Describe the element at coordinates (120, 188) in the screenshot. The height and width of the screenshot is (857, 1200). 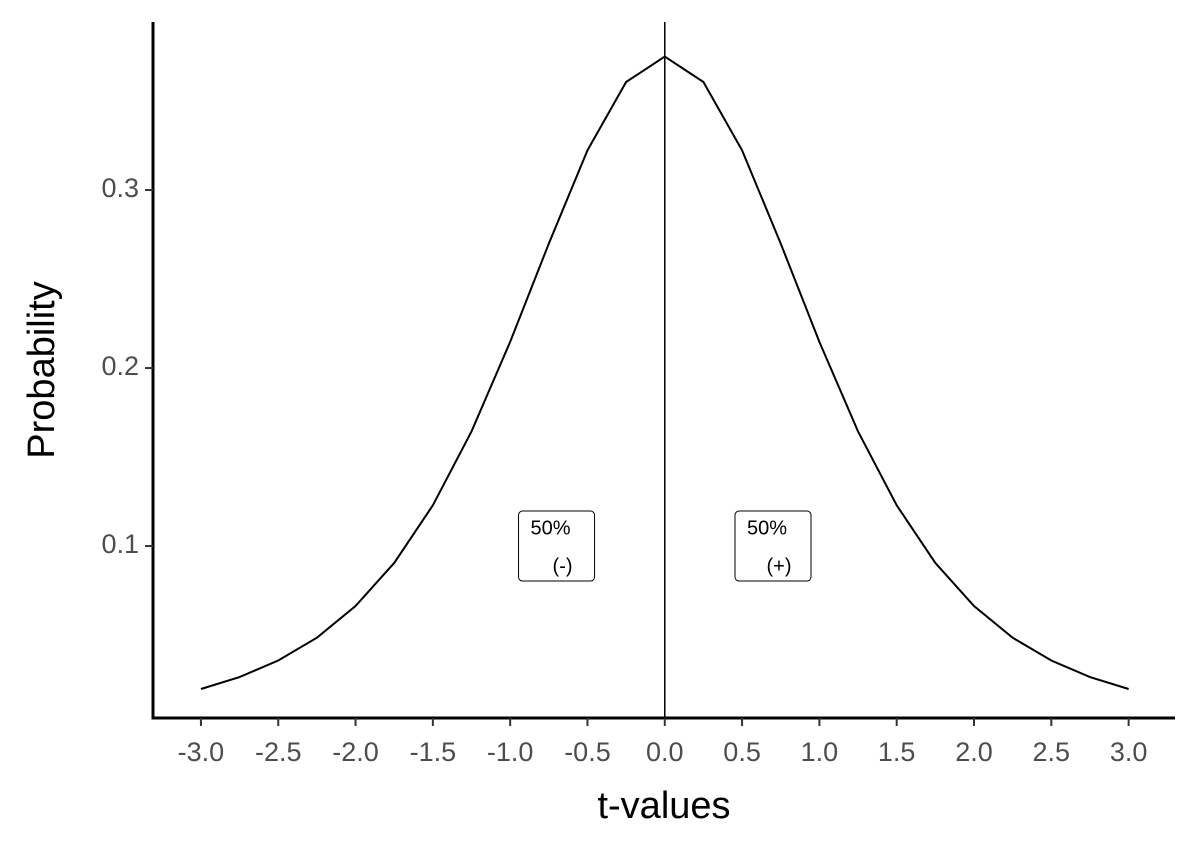
I see `y-tick-label: 0.3` at that location.